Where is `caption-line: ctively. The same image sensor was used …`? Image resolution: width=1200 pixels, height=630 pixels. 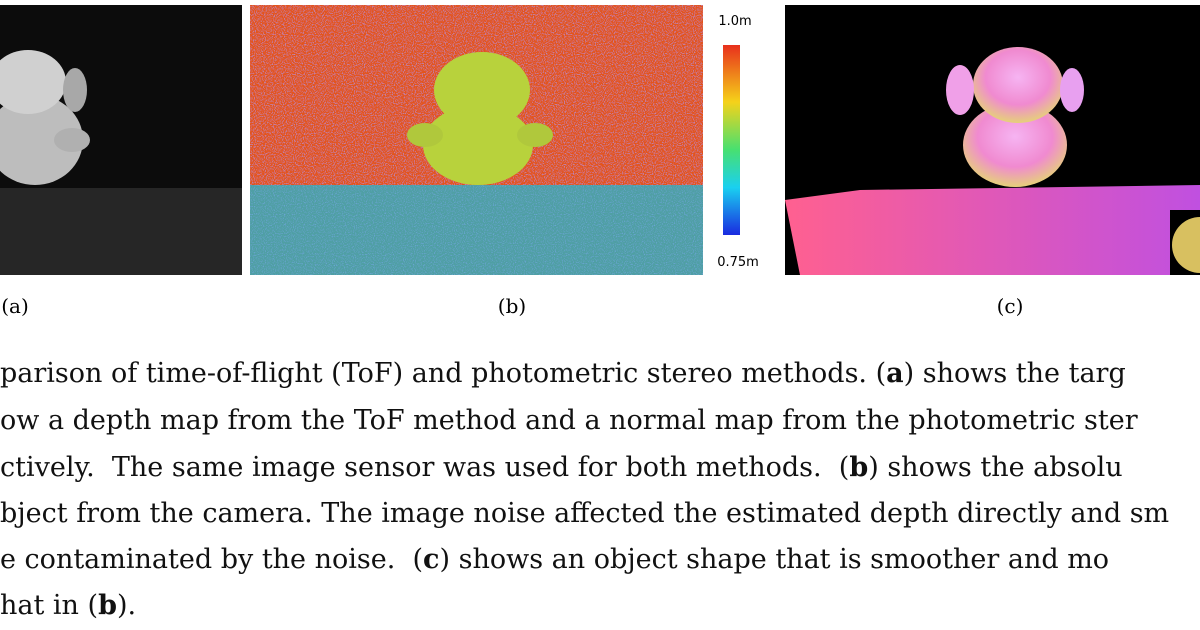 caption-line: ctively. The same image sensor was used … is located at coordinates (561, 467).